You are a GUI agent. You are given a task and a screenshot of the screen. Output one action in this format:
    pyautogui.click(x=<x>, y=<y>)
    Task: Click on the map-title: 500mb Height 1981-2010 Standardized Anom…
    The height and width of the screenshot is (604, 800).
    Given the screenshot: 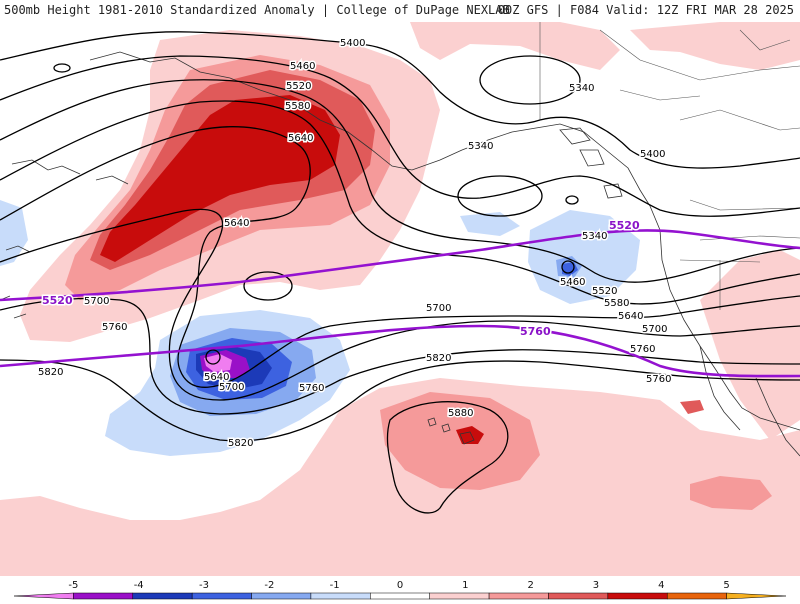 What is the action you would take?
    pyautogui.click(x=257, y=10)
    